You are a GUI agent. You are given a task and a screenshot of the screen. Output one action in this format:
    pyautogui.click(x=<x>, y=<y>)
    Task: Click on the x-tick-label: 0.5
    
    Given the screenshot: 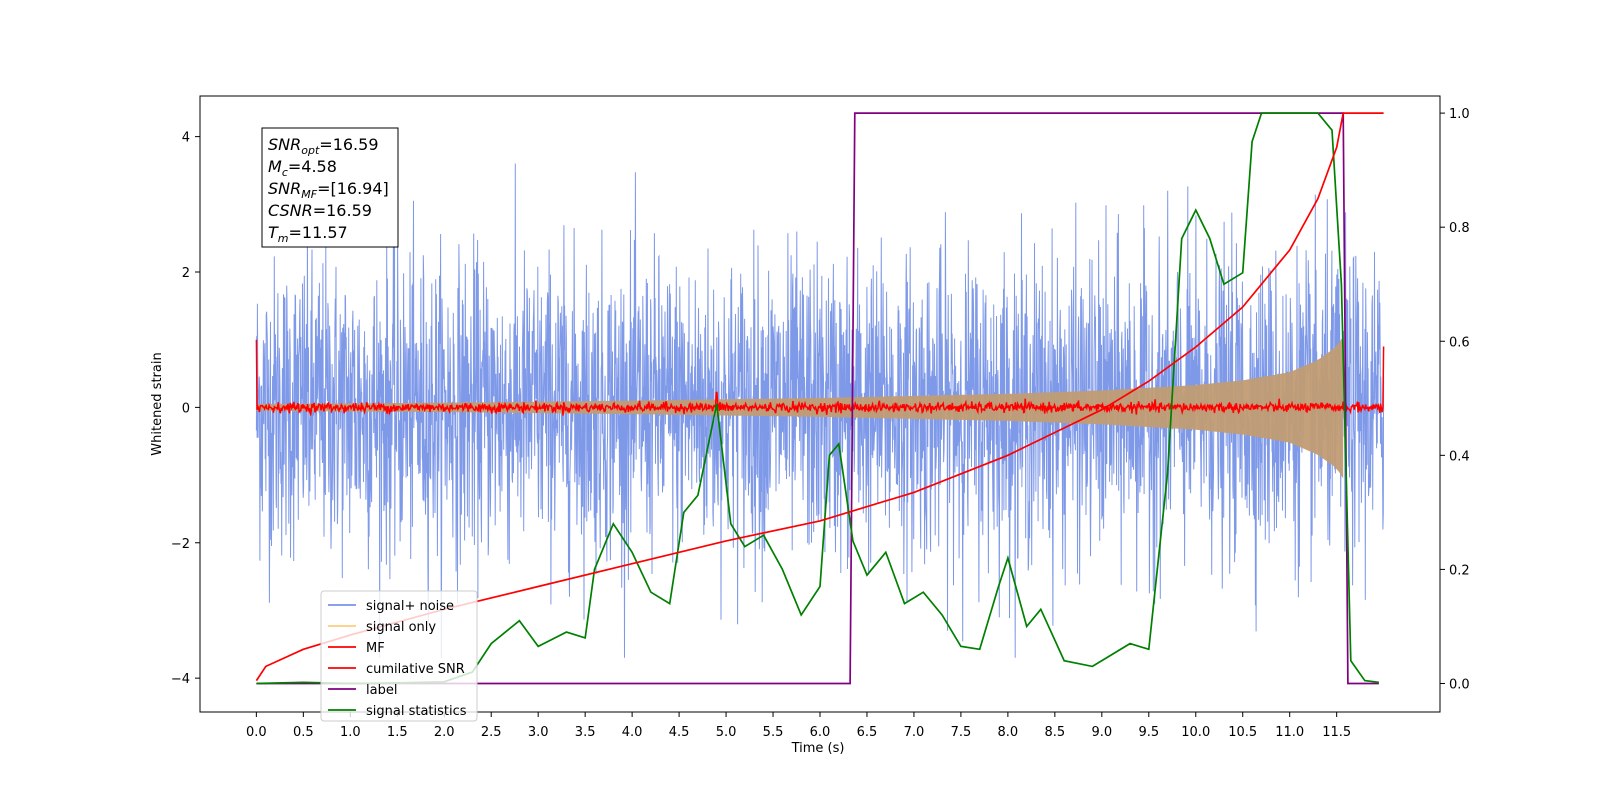 What is the action you would take?
    pyautogui.click(x=303, y=732)
    